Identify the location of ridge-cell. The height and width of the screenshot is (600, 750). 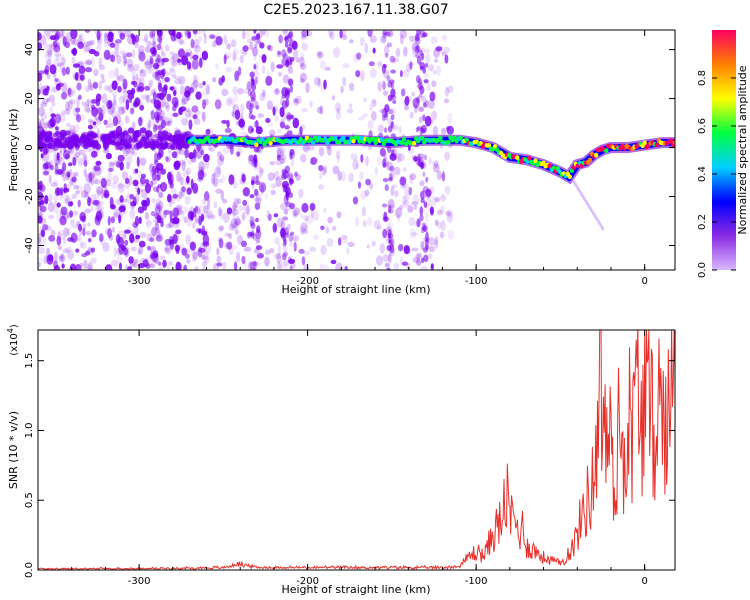
(517, 158).